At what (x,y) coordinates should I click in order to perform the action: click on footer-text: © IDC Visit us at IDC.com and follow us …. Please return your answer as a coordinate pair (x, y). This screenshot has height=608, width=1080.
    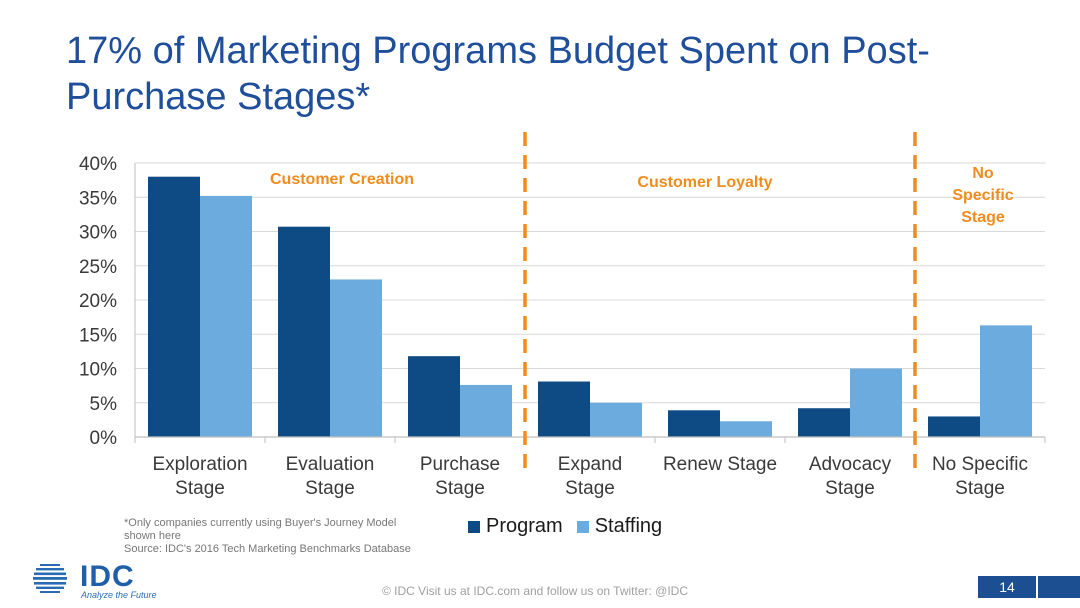
    Looking at the image, I should click on (535, 591).